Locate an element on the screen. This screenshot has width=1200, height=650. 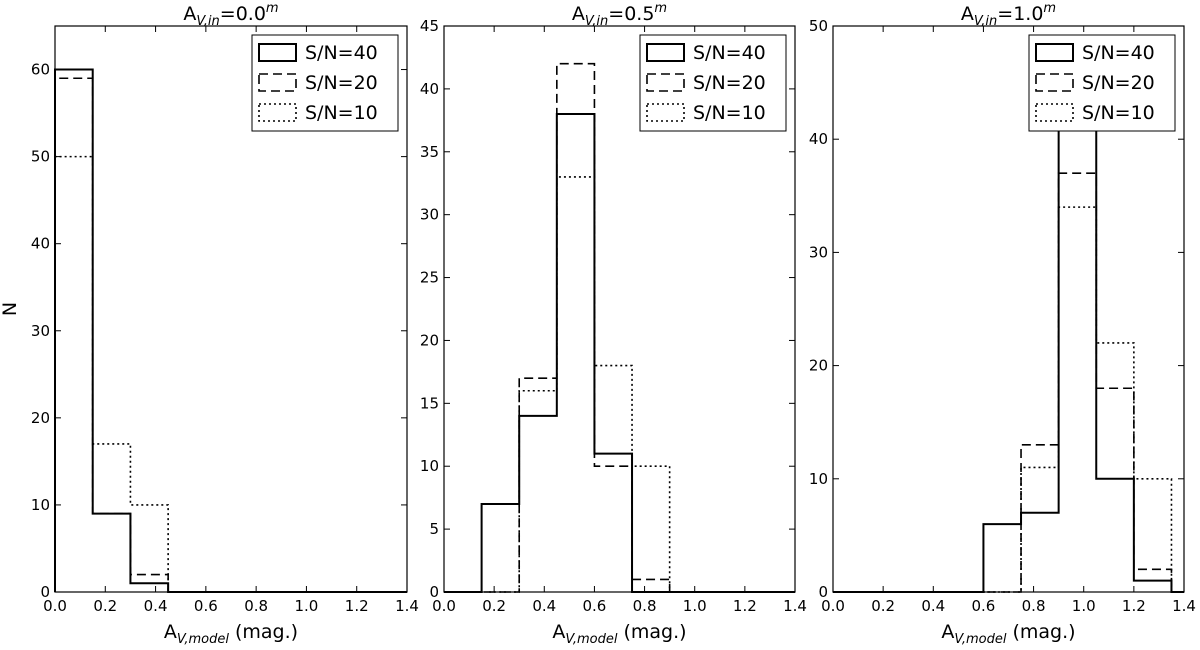
y-tick-label: 45 is located at coordinates (429, 26).